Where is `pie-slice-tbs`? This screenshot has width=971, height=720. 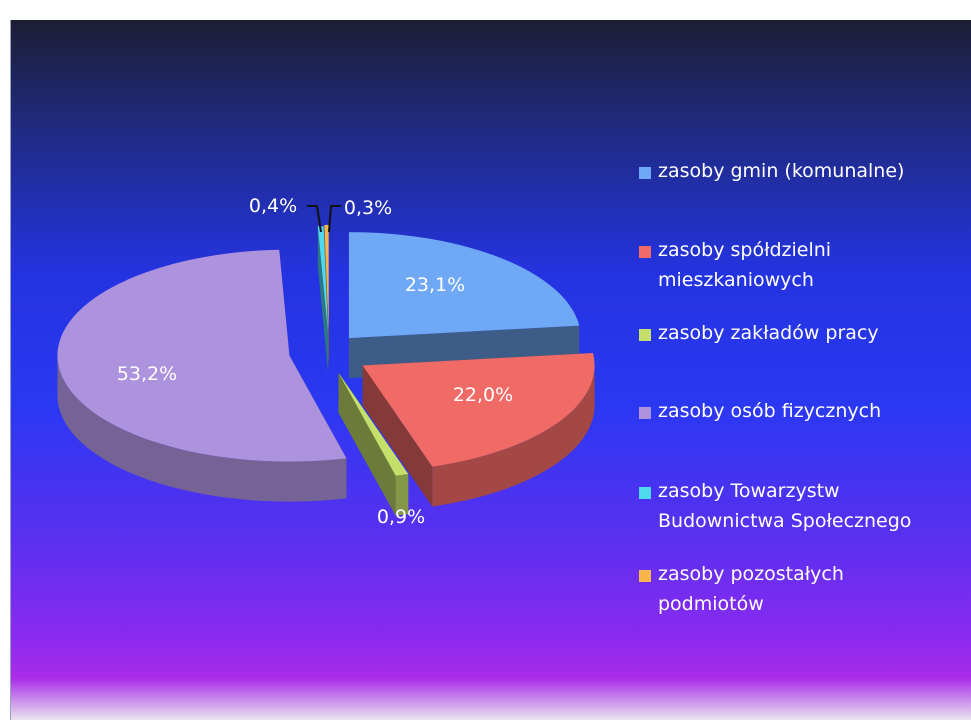 pie-slice-tbs is located at coordinates (322, 299).